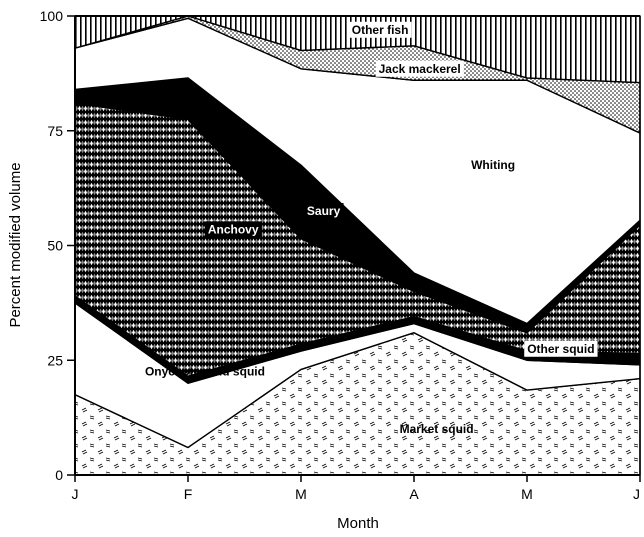 This screenshot has height=537, width=644. I want to click on band-label-text: Onychoteuthid squid, so click(205, 372).